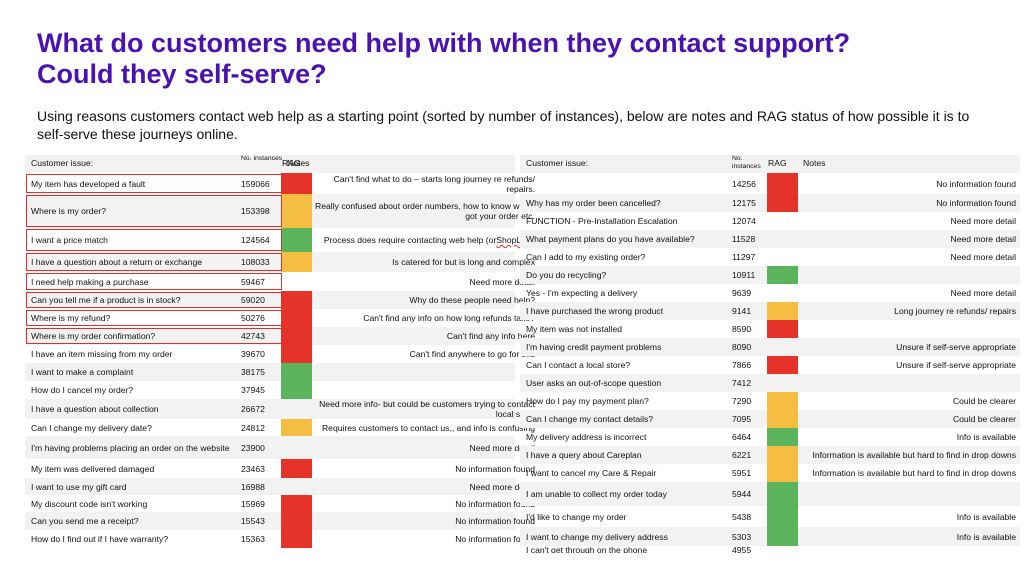  What do you see at coordinates (956, 365) in the screenshot?
I see `notes-cell: Unsure if self-serve appropriate` at bounding box center [956, 365].